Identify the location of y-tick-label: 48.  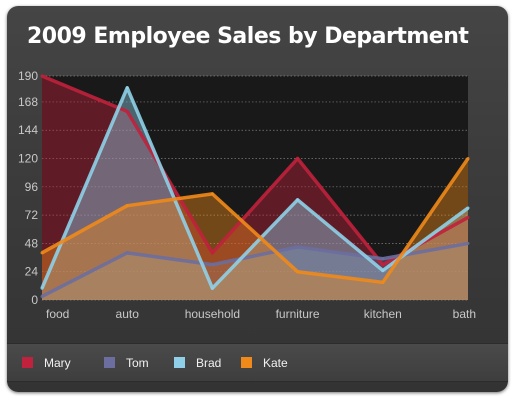
(32, 243).